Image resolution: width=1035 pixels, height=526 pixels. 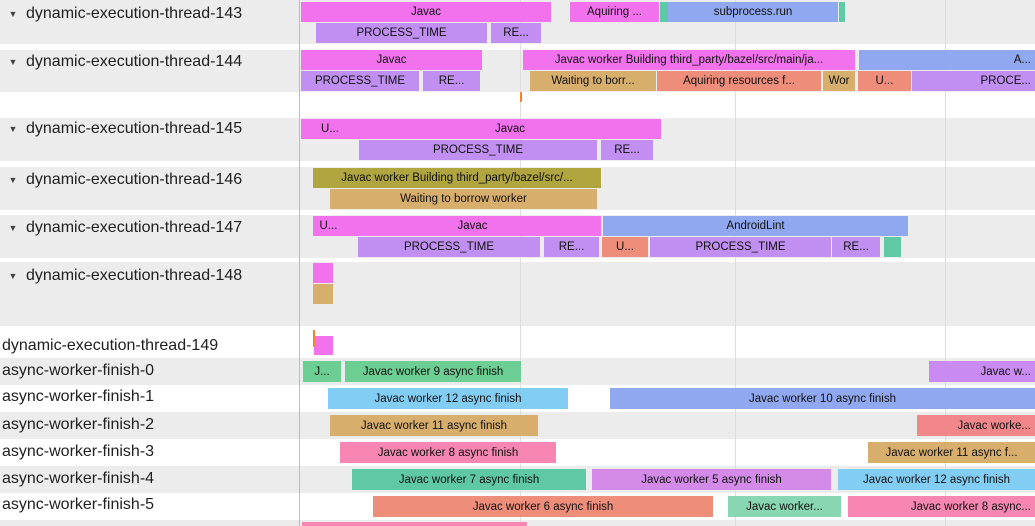 What do you see at coordinates (78, 370) in the screenshot?
I see `track-name: async-worker-finish-0` at bounding box center [78, 370].